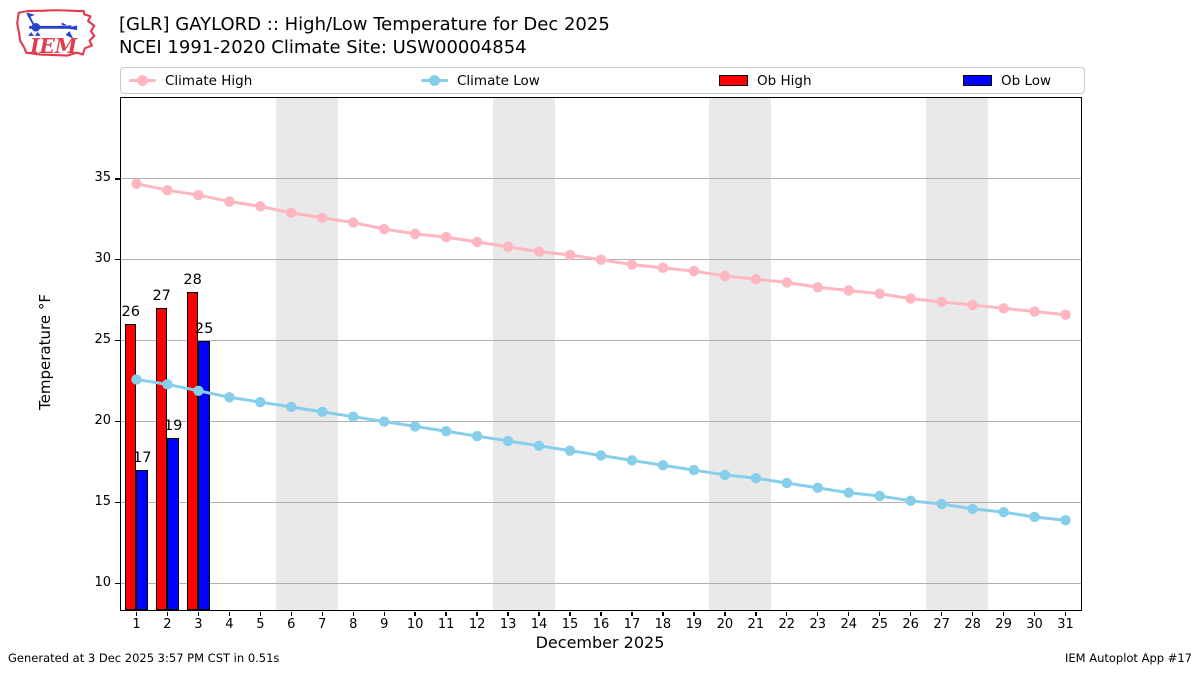 The width and height of the screenshot is (1200, 675). Describe the element at coordinates (725, 624) in the screenshot. I see `x-tick-label: 20` at that location.